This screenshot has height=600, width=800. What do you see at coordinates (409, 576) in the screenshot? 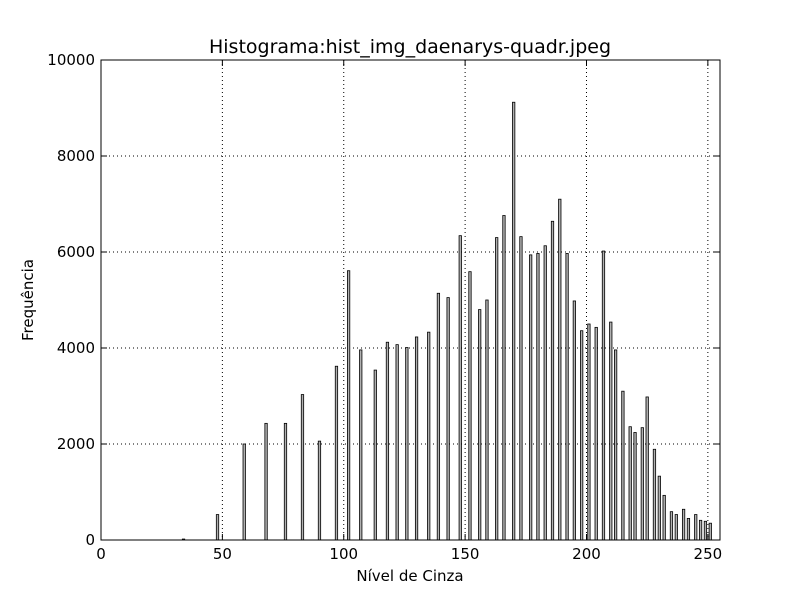
I see `x-axis-label: Nível de Cinza` at bounding box center [409, 576].